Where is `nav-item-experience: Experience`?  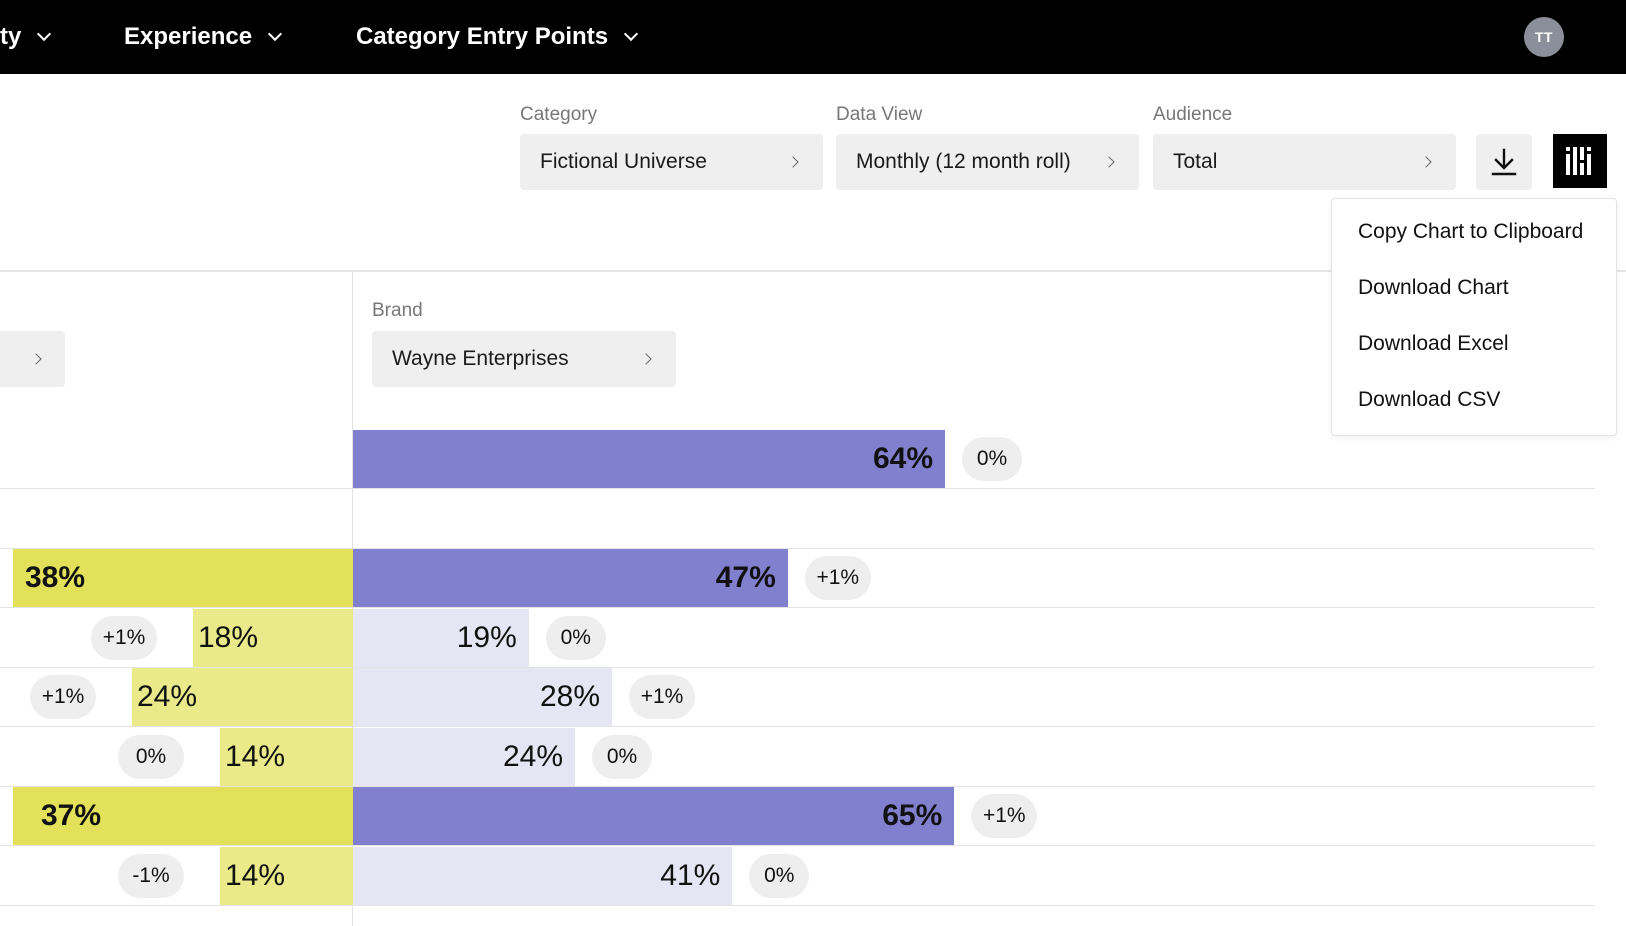
nav-item-experience: Experience is located at coordinates (203, 37).